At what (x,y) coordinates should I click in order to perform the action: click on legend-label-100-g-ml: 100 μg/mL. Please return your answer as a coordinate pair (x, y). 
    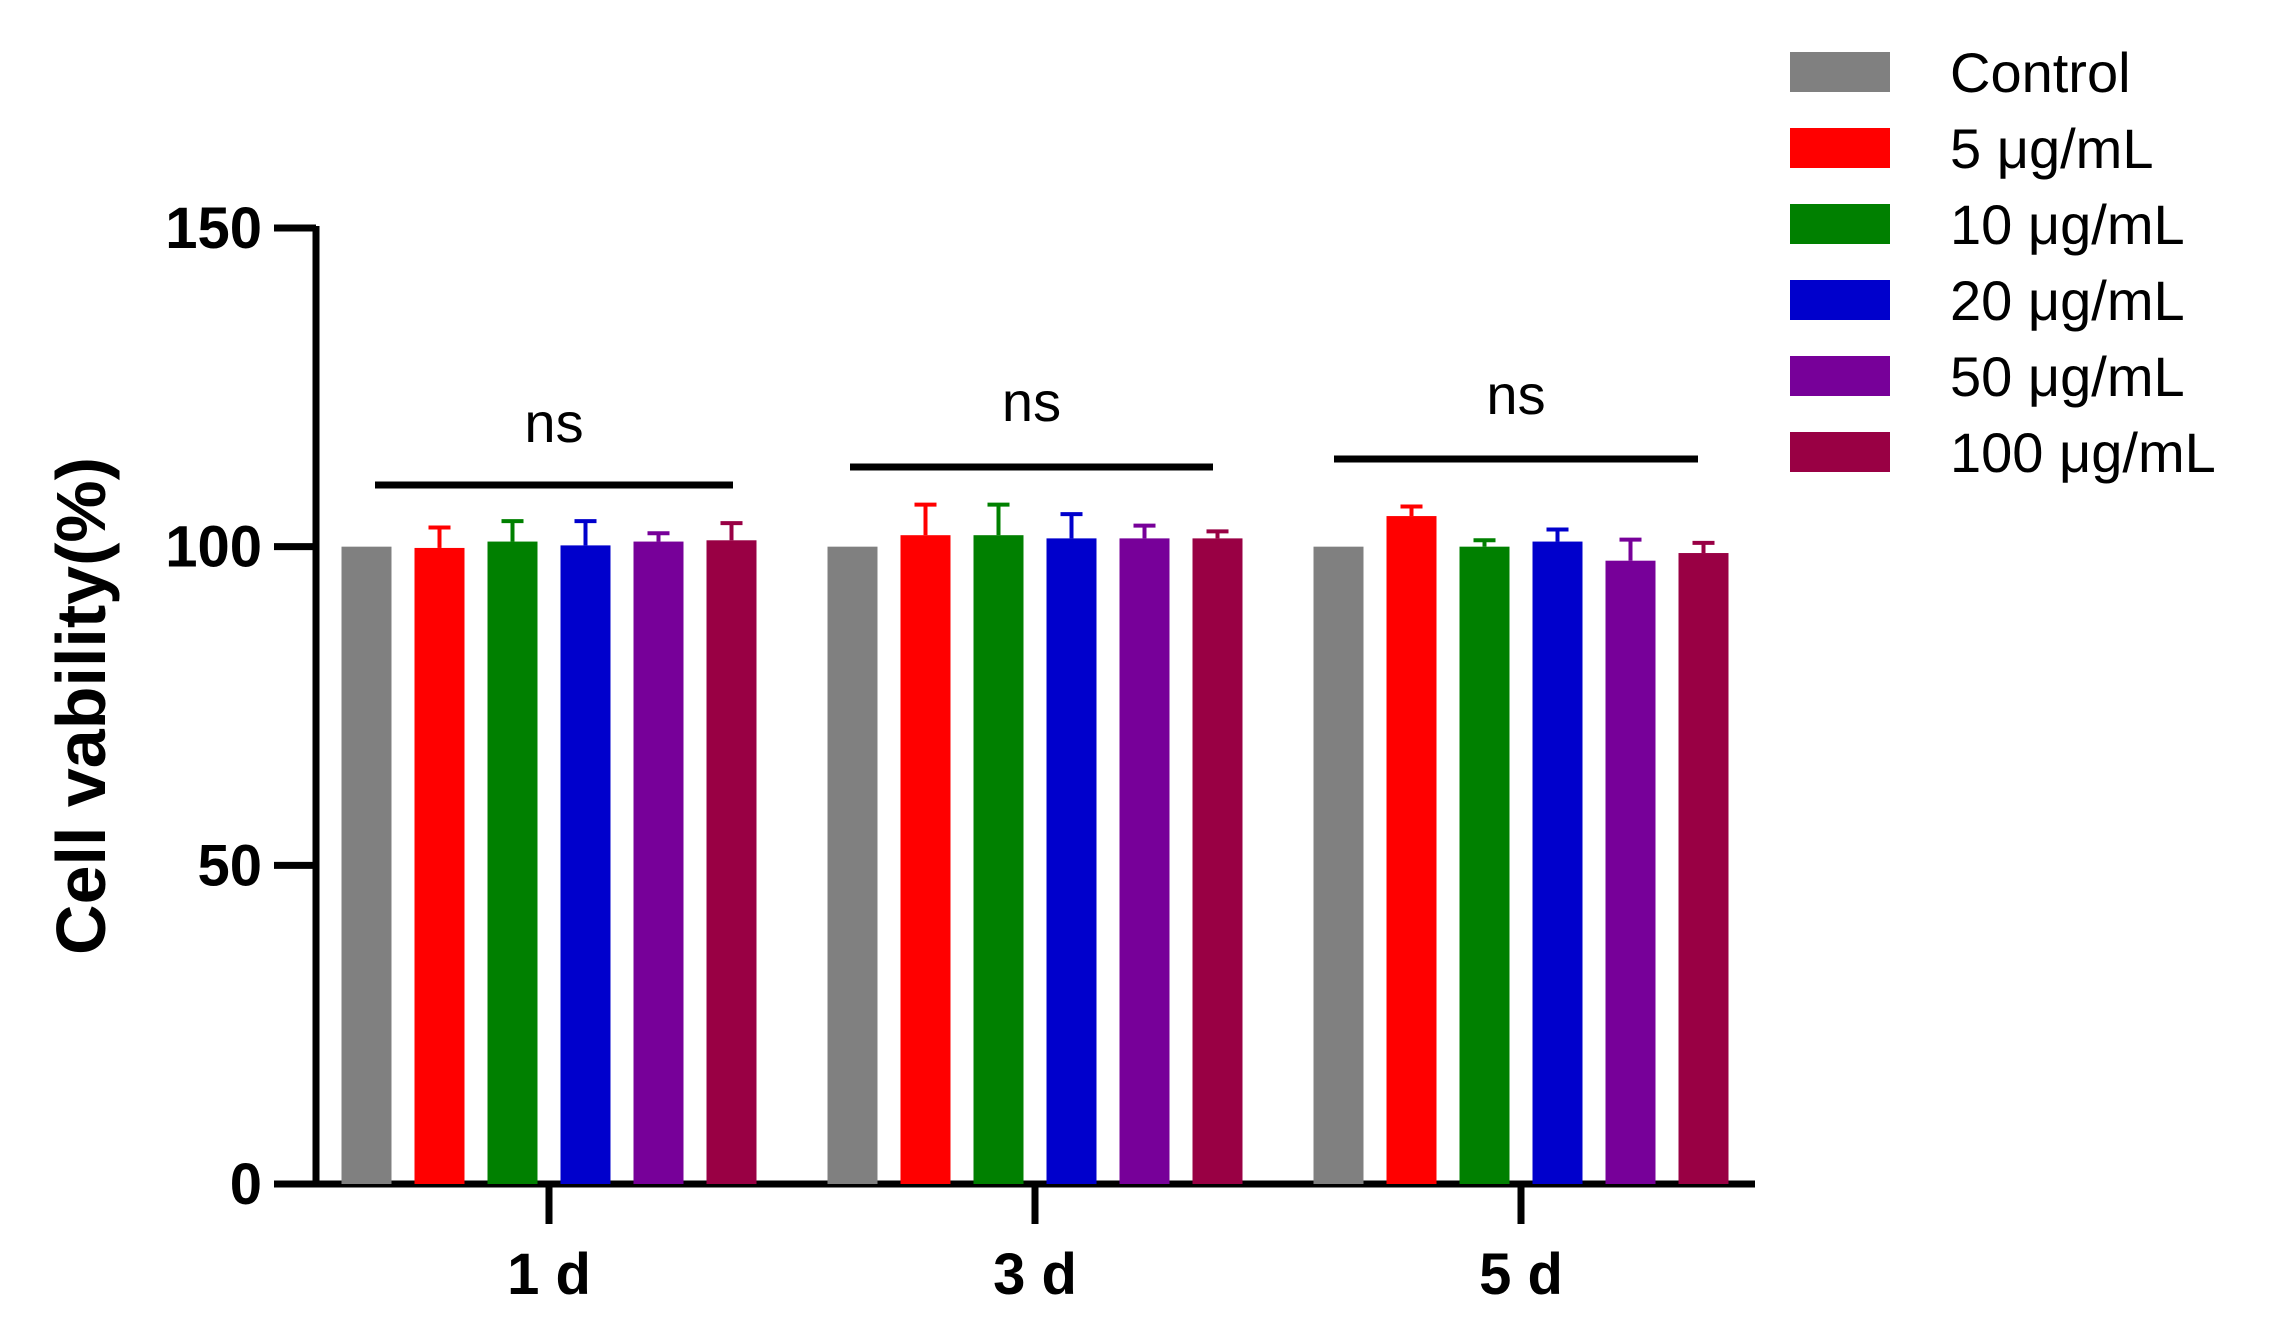
    Looking at the image, I should click on (2083, 452).